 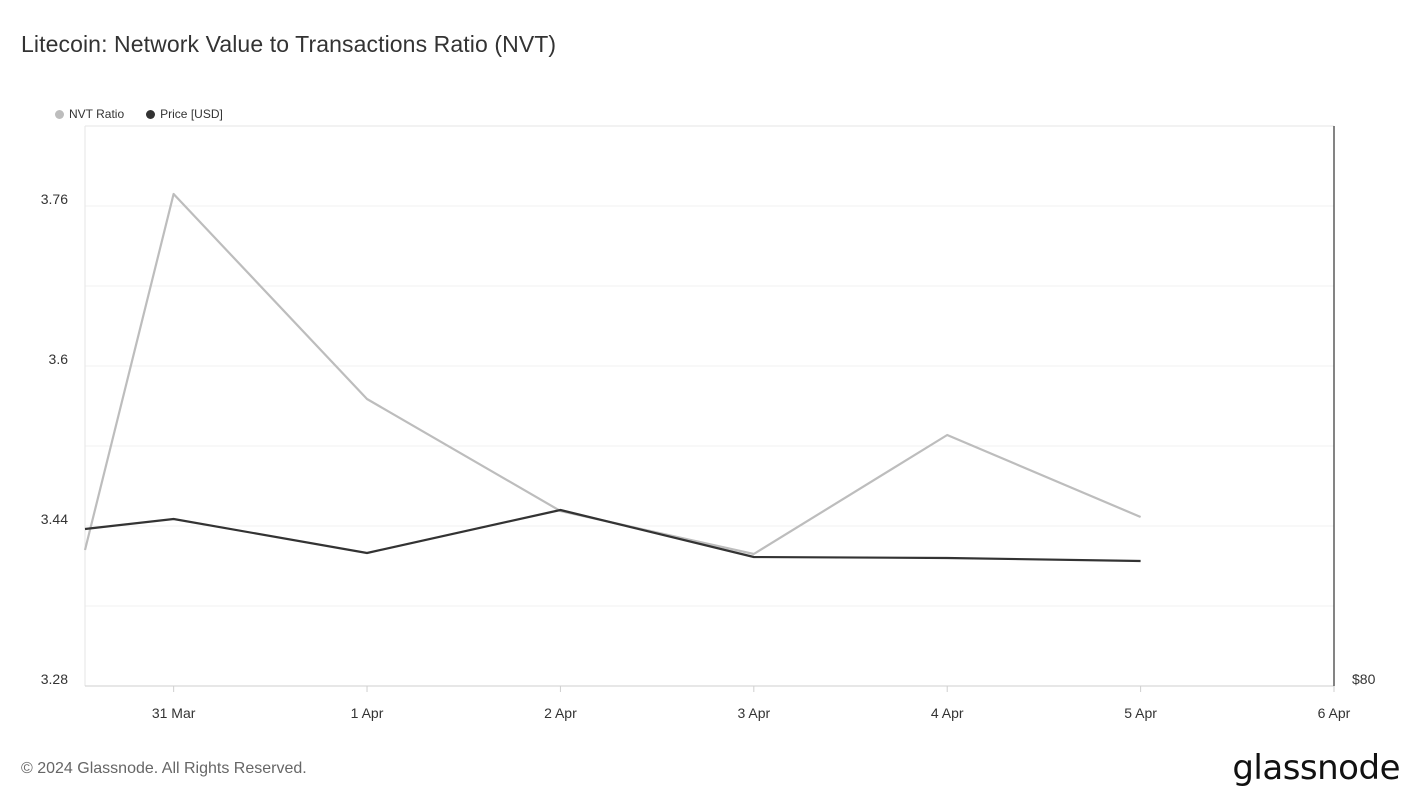 What do you see at coordinates (560, 713) in the screenshot?
I see `x-tick-label: 2 Apr` at bounding box center [560, 713].